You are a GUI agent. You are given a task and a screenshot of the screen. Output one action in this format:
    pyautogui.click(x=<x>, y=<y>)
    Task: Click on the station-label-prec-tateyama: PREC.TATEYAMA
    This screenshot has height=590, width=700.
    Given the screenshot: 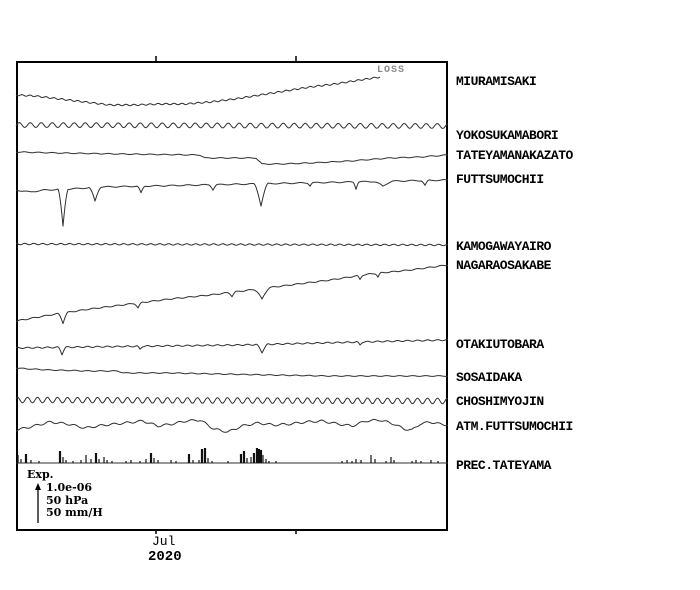 What is the action you would take?
    pyautogui.click(x=503, y=465)
    